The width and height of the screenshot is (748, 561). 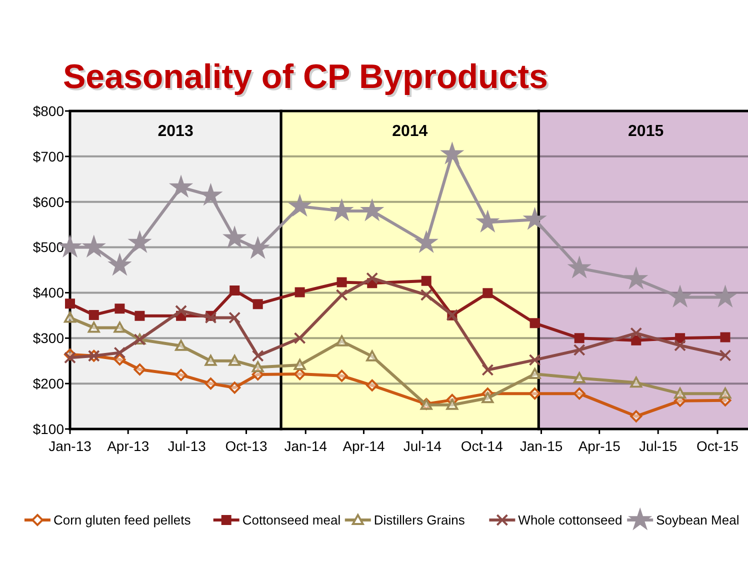 I want to click on x-tick-label: Apr-13, so click(x=128, y=446).